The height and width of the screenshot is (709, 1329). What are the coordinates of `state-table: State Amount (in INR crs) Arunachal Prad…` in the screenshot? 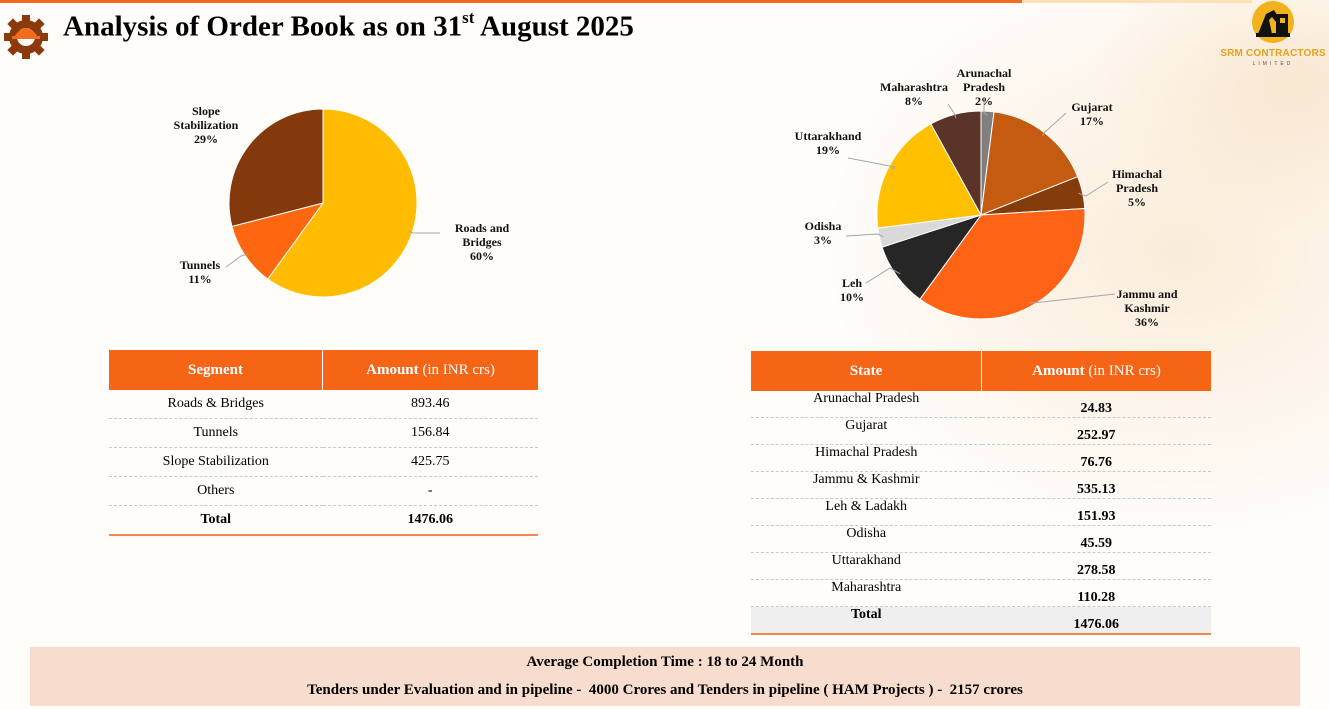 It's located at (981, 493).